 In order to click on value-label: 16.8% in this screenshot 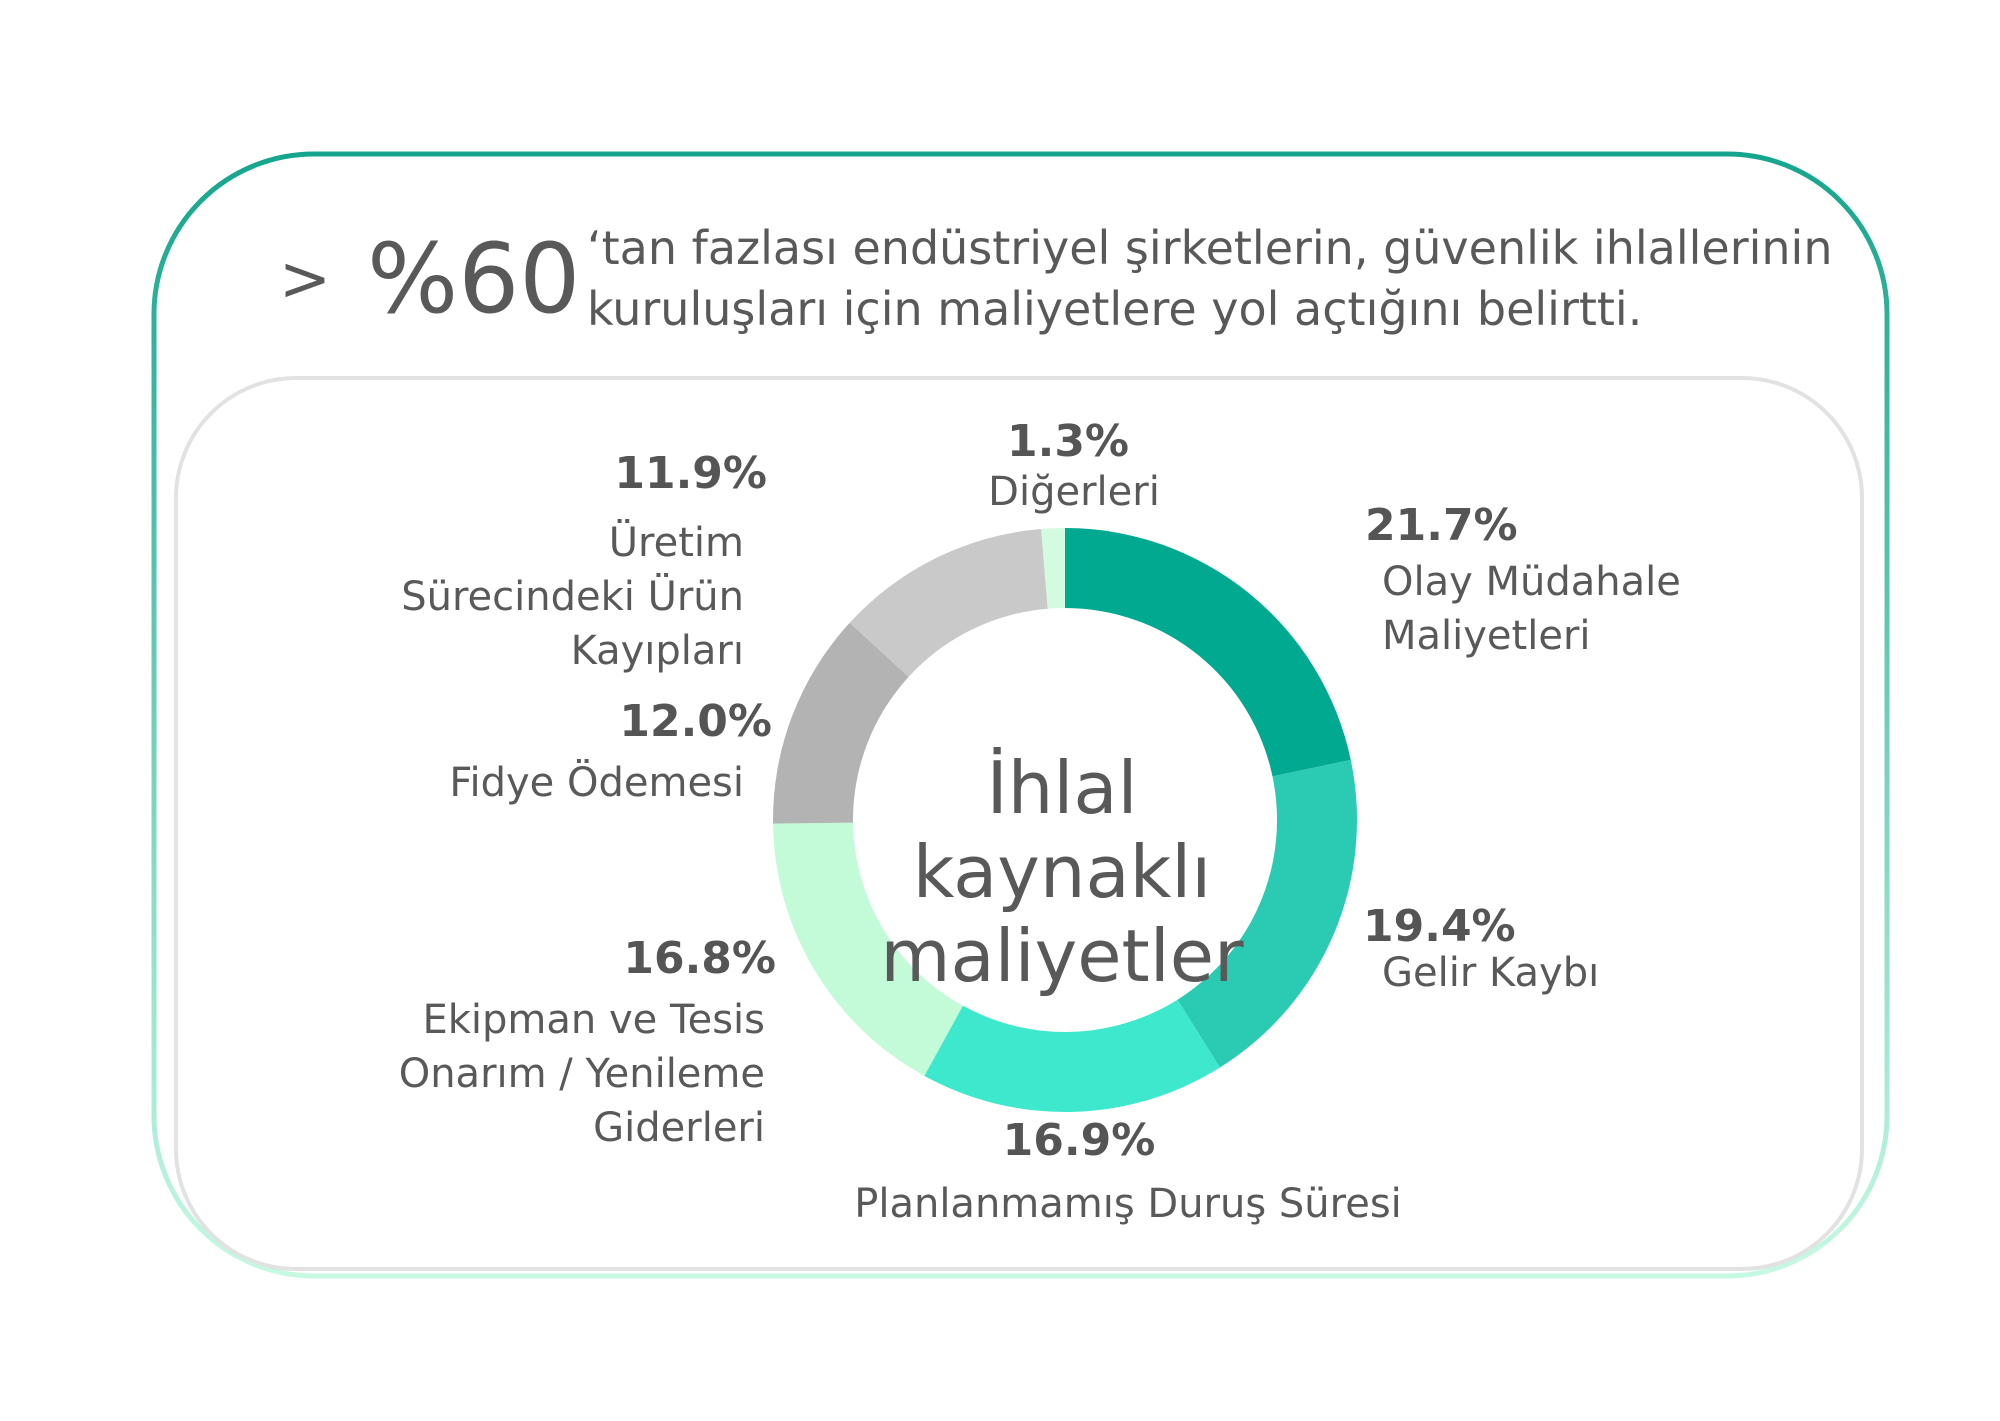, I will do `click(699, 958)`.